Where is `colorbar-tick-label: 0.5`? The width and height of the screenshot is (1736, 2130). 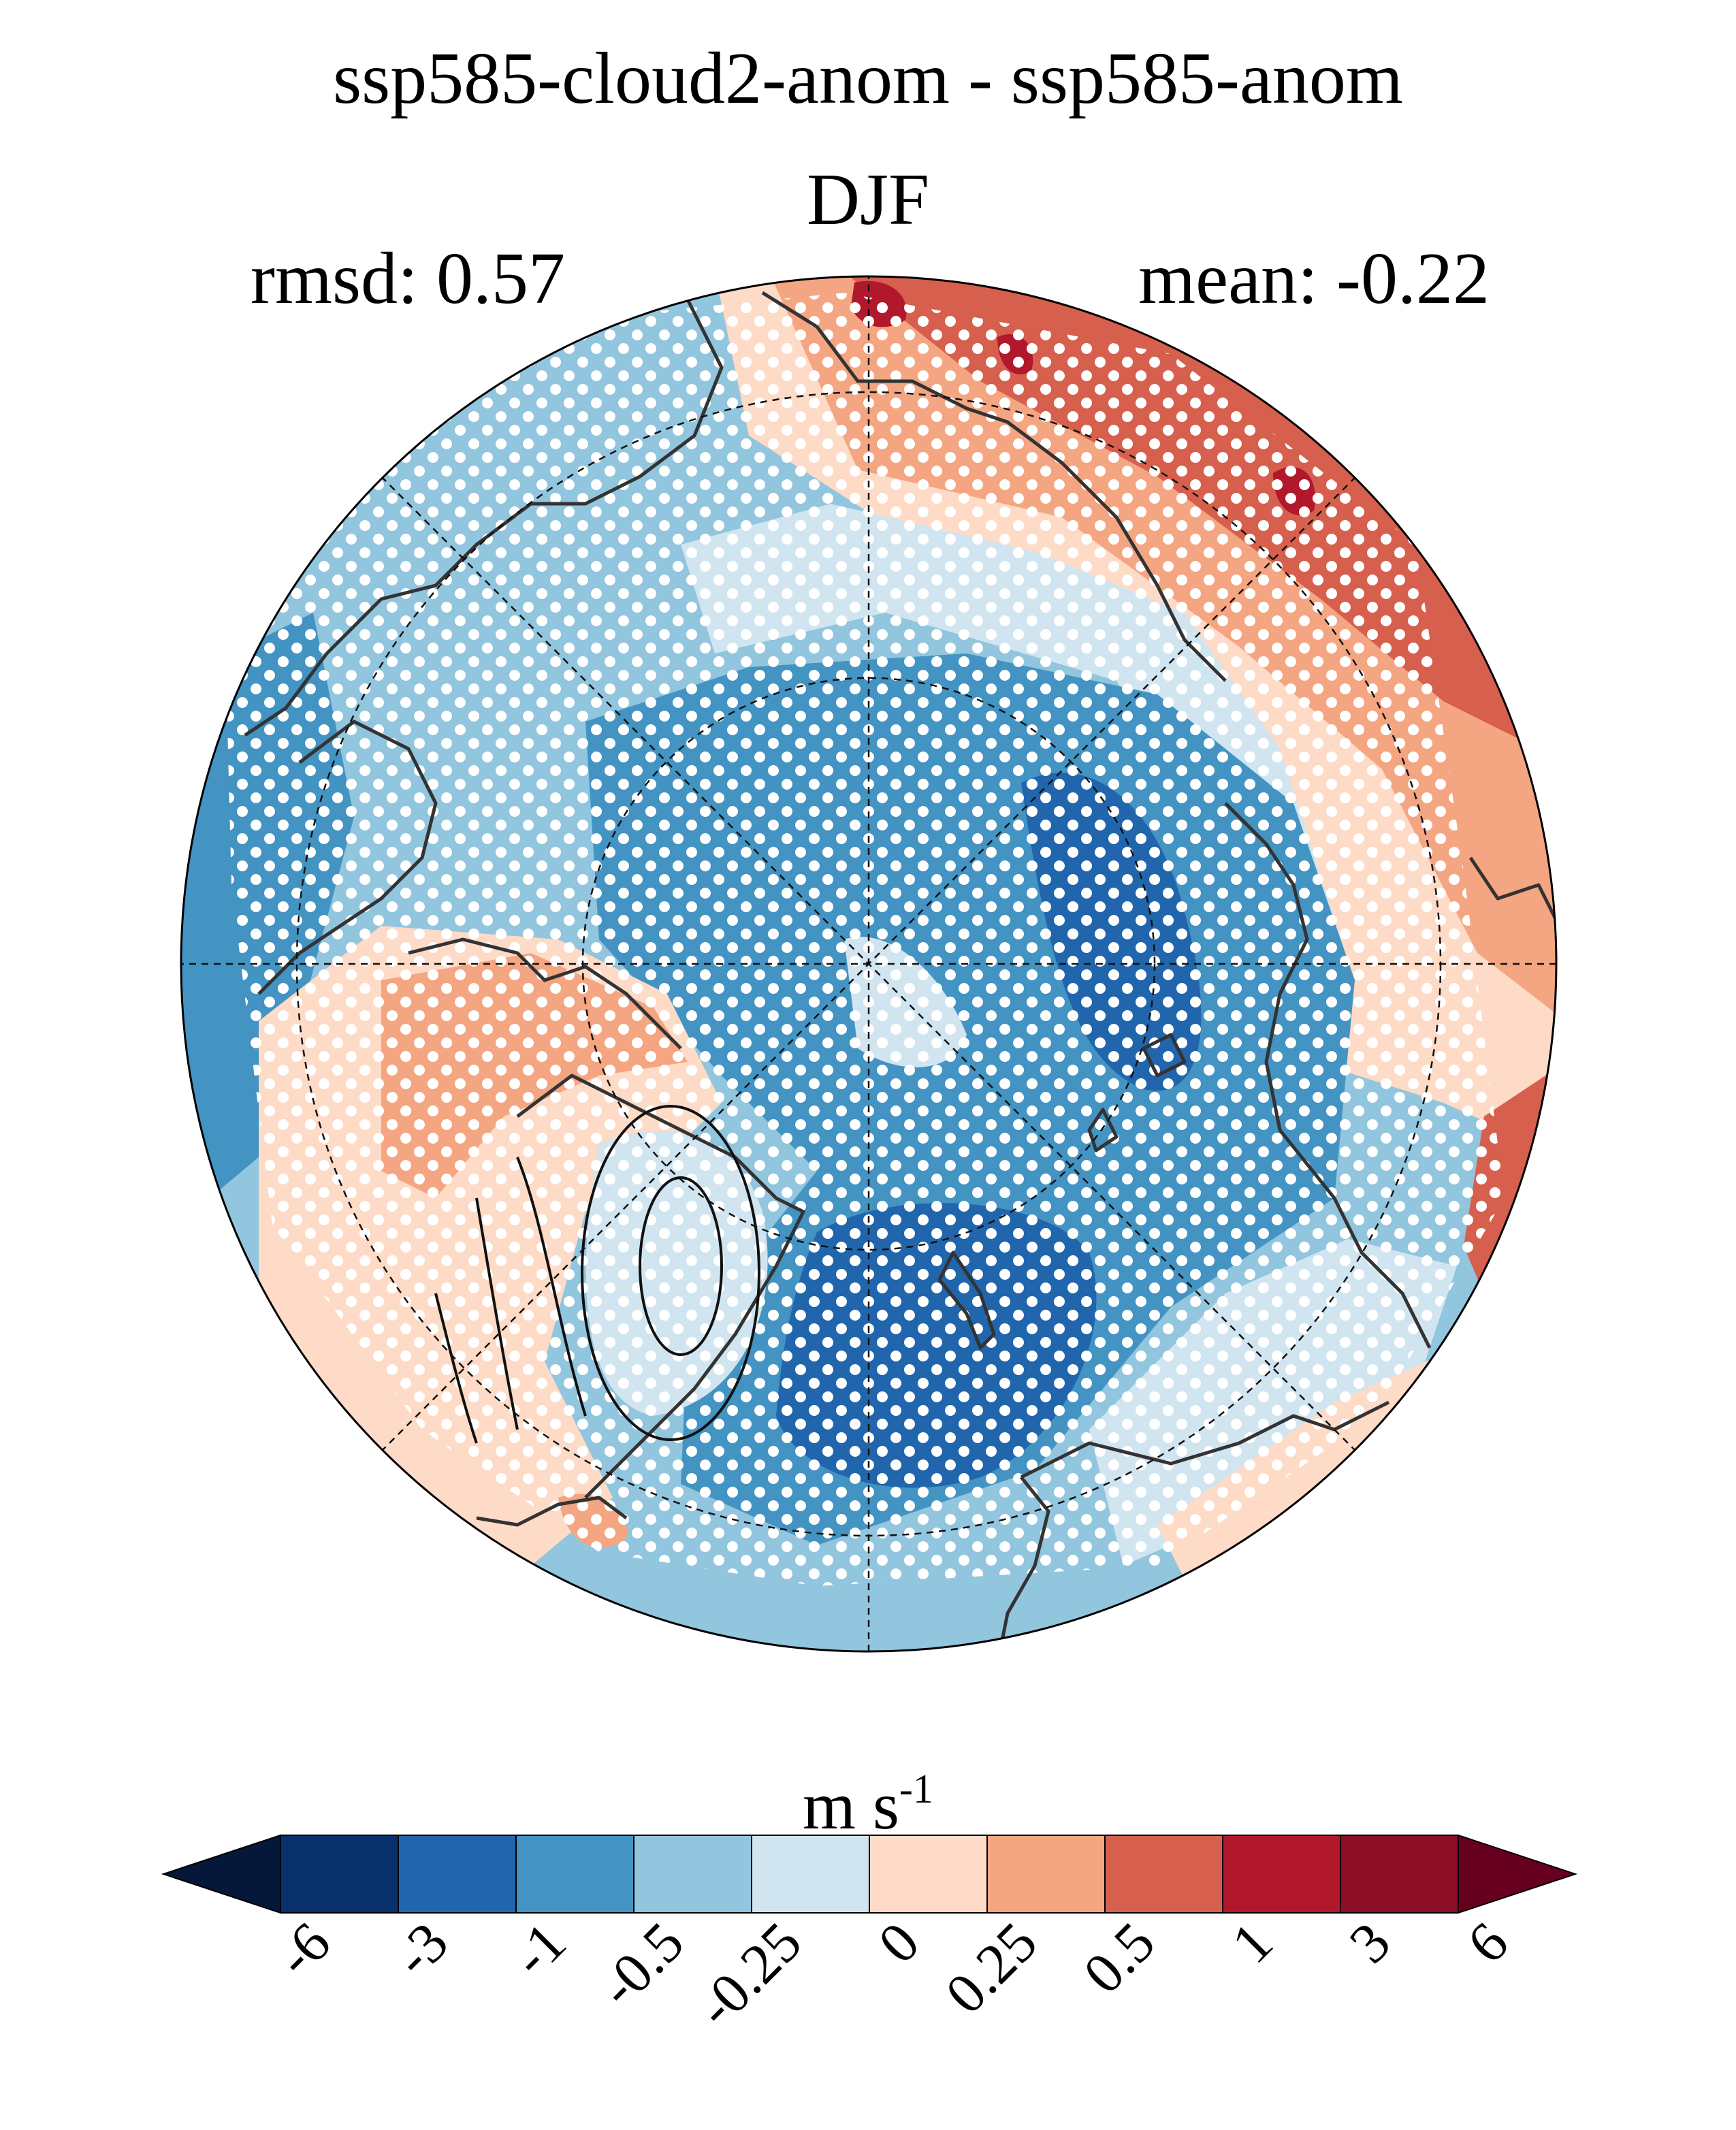 colorbar-tick-label: 0.5 is located at coordinates (1119, 1957).